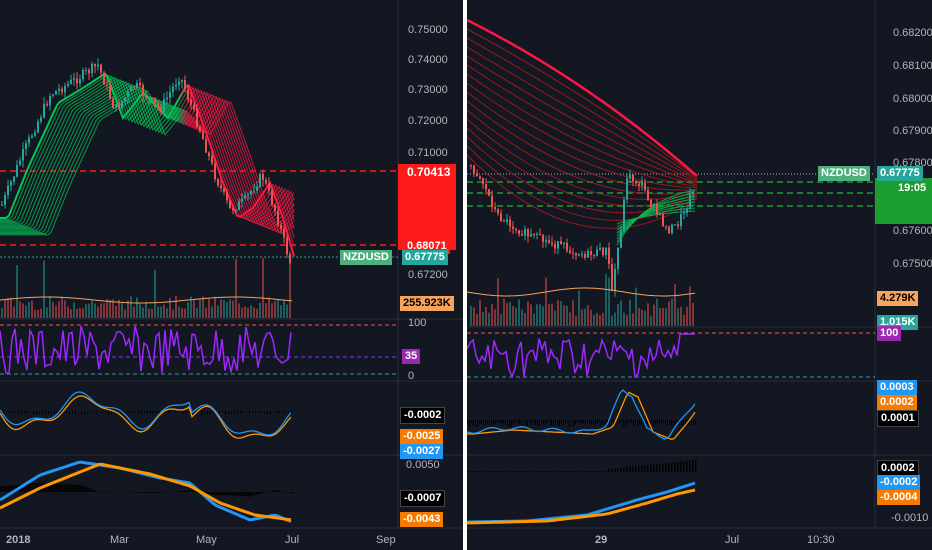  I want to click on price-tick: 0.67900, so click(912, 131).